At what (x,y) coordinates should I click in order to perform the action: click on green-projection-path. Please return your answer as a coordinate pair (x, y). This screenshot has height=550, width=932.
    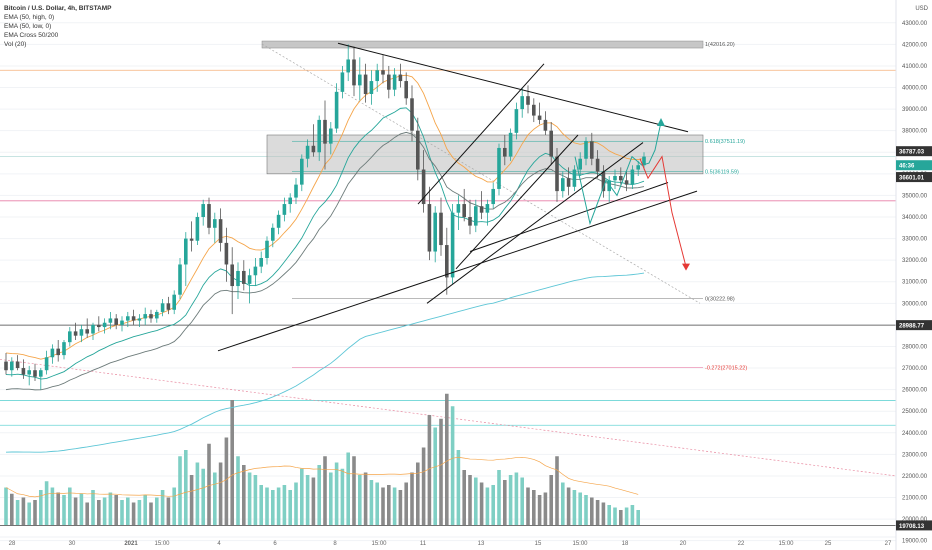
    Looking at the image, I should click on (618, 173).